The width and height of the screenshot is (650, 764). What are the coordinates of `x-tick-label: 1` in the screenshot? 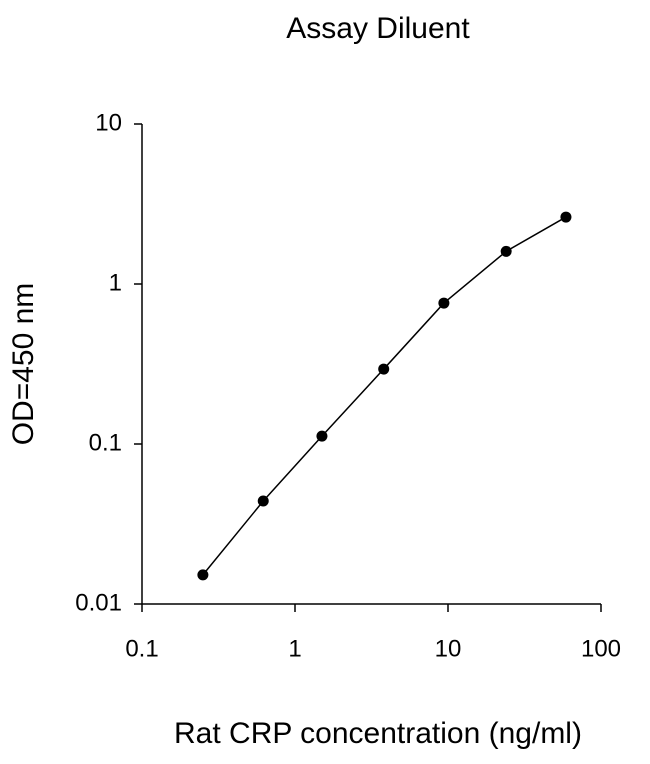 It's located at (294, 648).